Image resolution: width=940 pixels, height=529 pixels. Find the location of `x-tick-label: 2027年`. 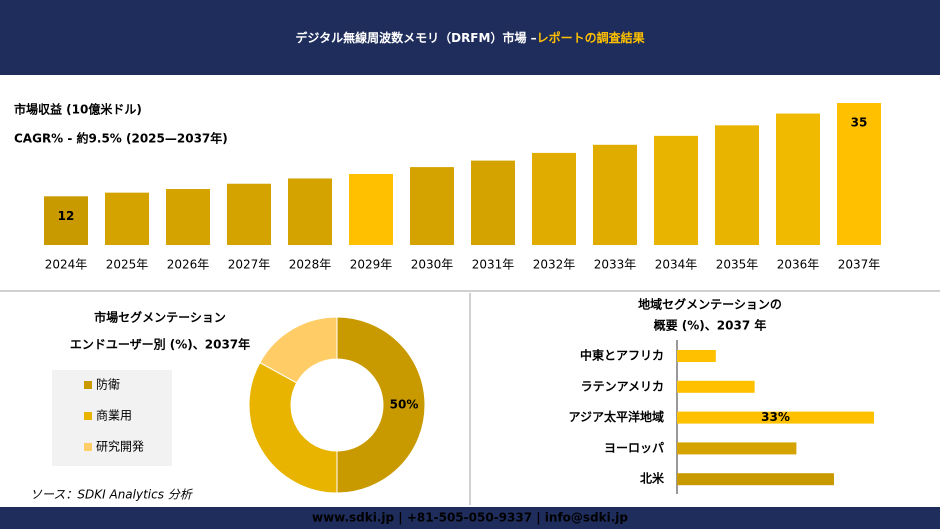

x-tick-label: 2027年 is located at coordinates (249, 265).